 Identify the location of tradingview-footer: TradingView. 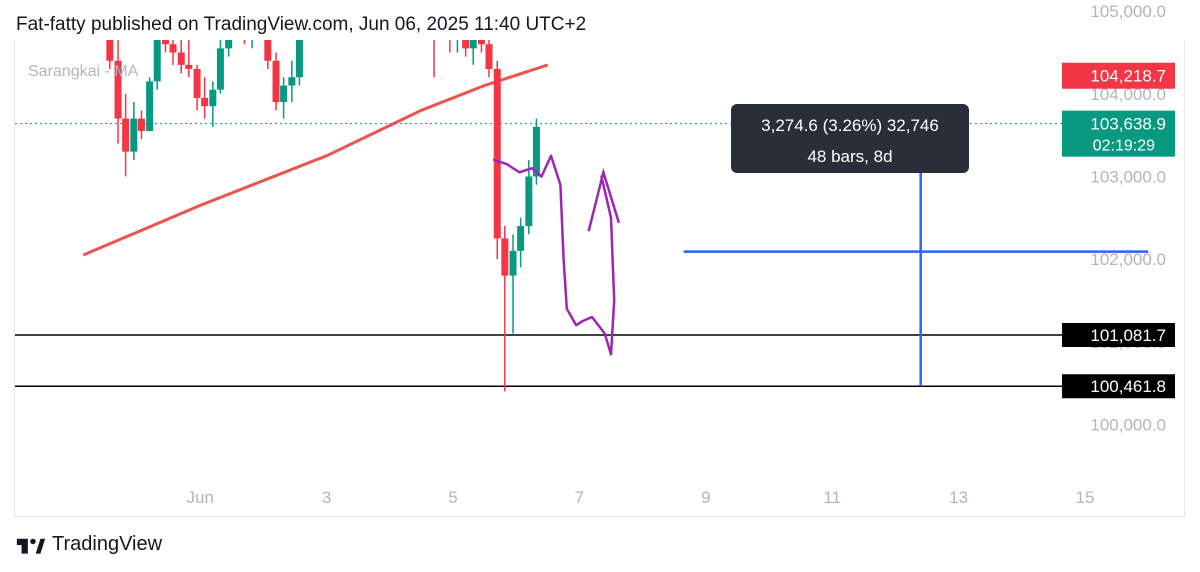
(89, 544).